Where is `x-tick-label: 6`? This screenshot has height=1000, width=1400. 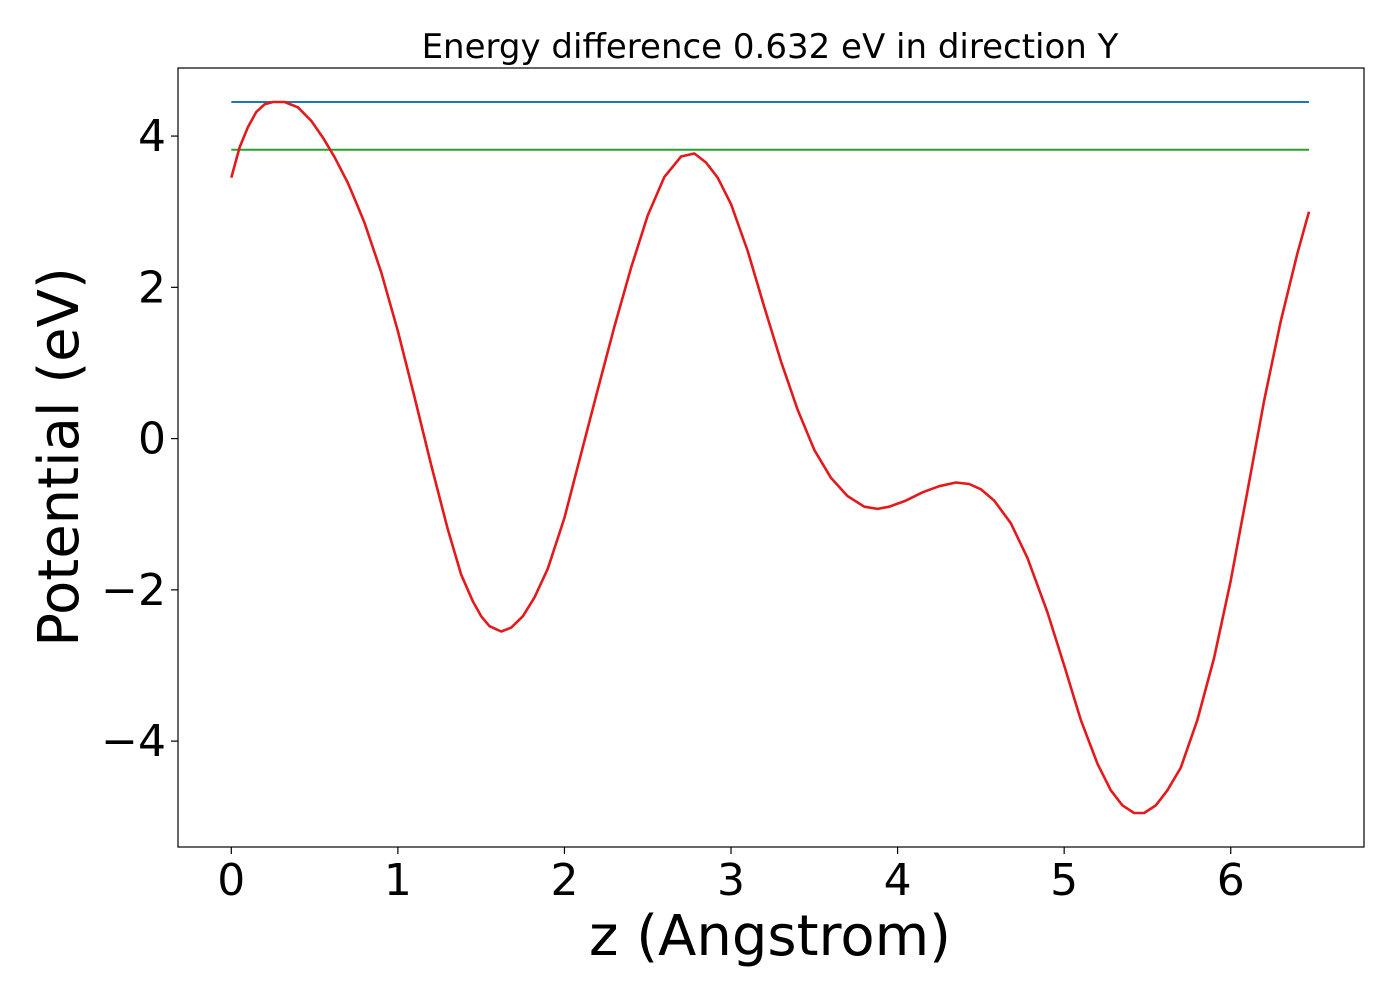
x-tick-label: 6 is located at coordinates (1231, 880).